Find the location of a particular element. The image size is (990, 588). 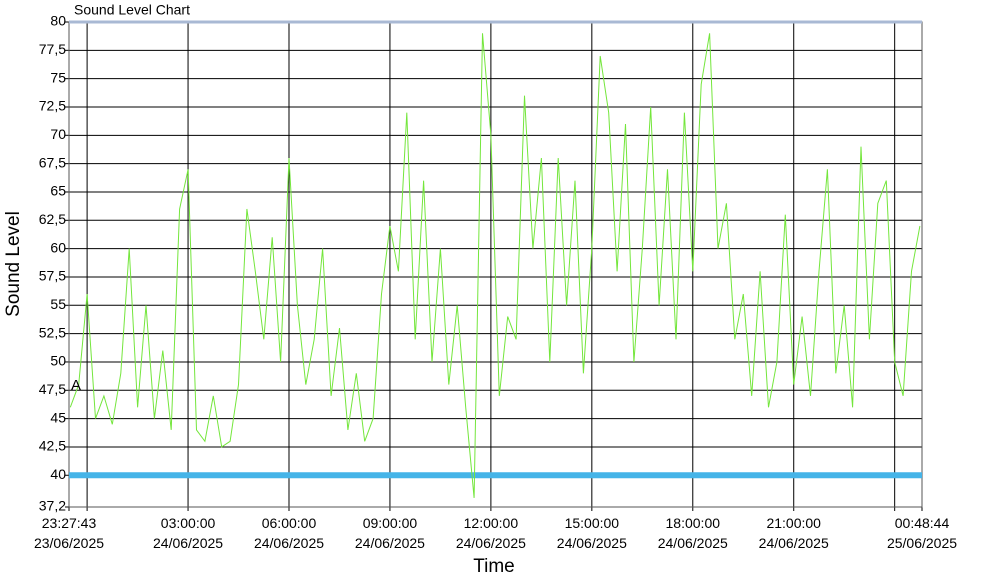

x-tick-label-line: 23:27:43 is located at coordinates (69, 523).